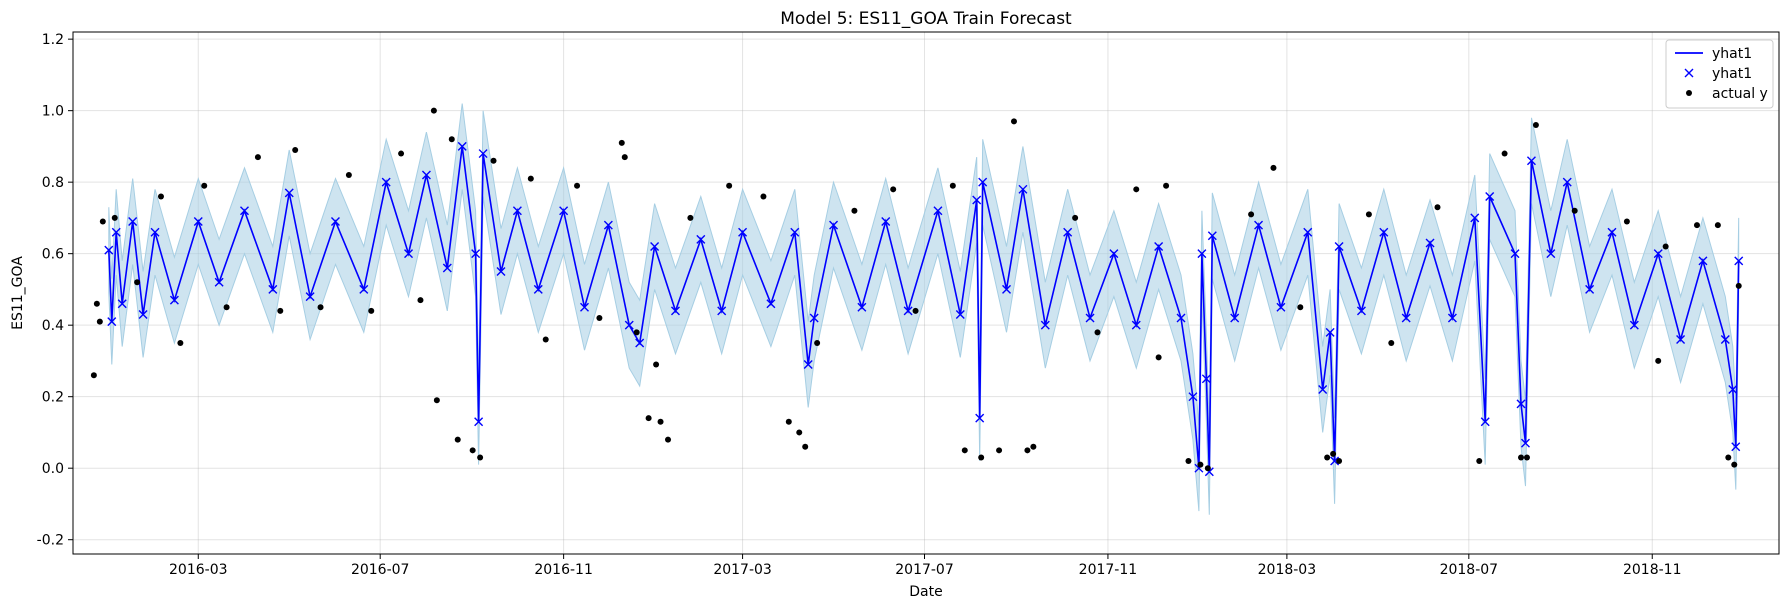  I want to click on y-tick-label: -0.2, so click(50, 541).